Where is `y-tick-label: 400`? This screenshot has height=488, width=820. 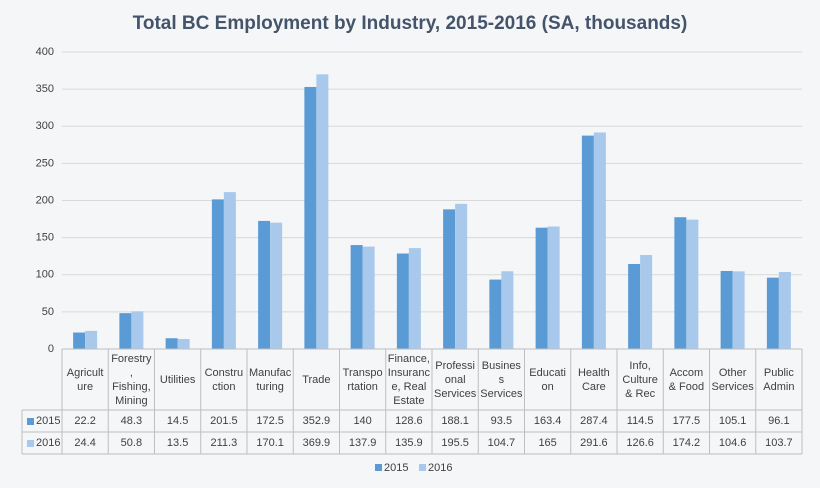
y-tick-label: 400 is located at coordinates (45, 52).